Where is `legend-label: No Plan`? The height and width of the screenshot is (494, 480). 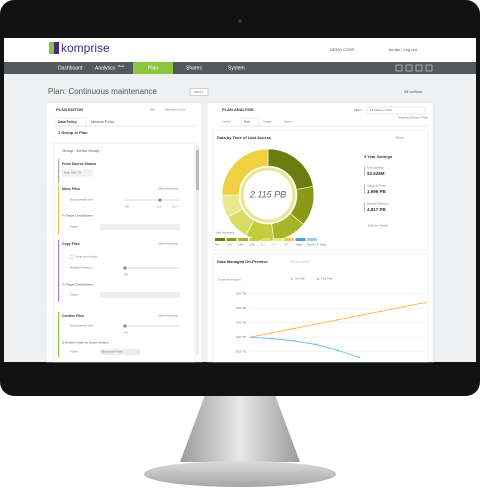 legend-label: No Plan is located at coordinates (300, 279).